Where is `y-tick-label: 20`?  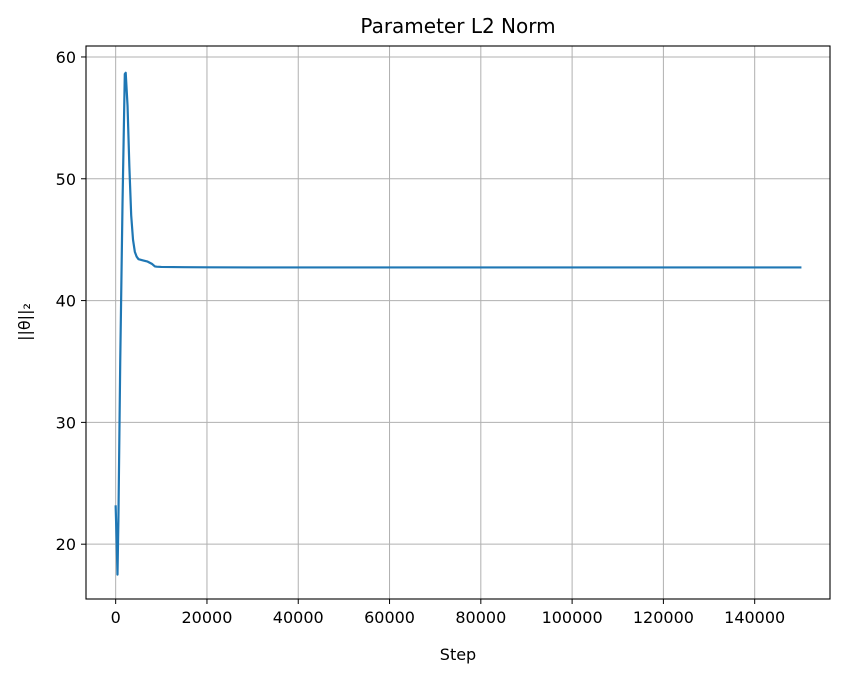 y-tick-label: 20 is located at coordinates (66, 544).